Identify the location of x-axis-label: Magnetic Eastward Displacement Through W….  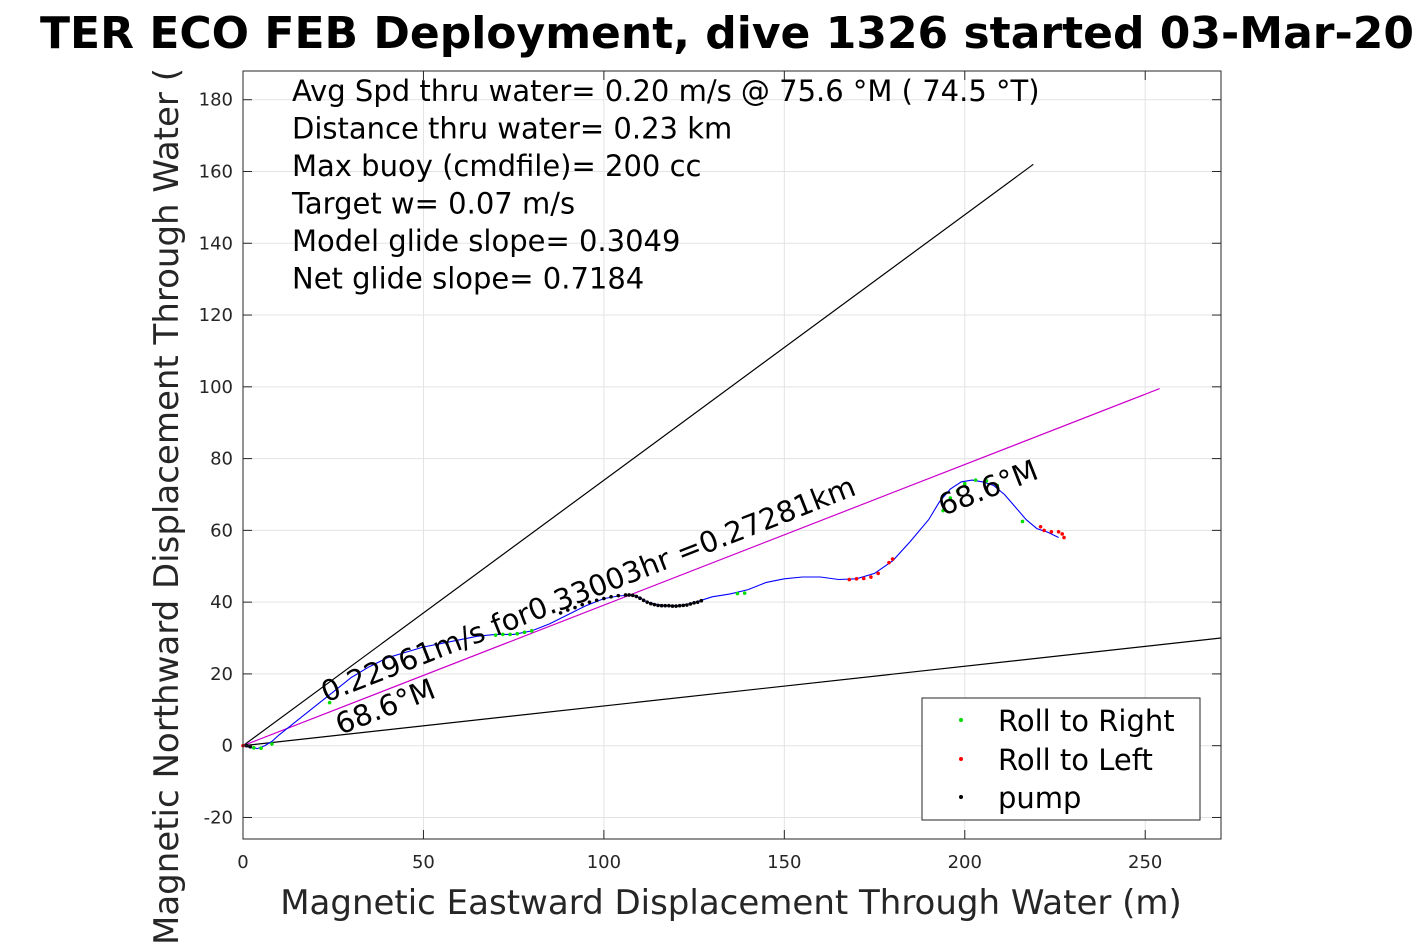
(731, 903).